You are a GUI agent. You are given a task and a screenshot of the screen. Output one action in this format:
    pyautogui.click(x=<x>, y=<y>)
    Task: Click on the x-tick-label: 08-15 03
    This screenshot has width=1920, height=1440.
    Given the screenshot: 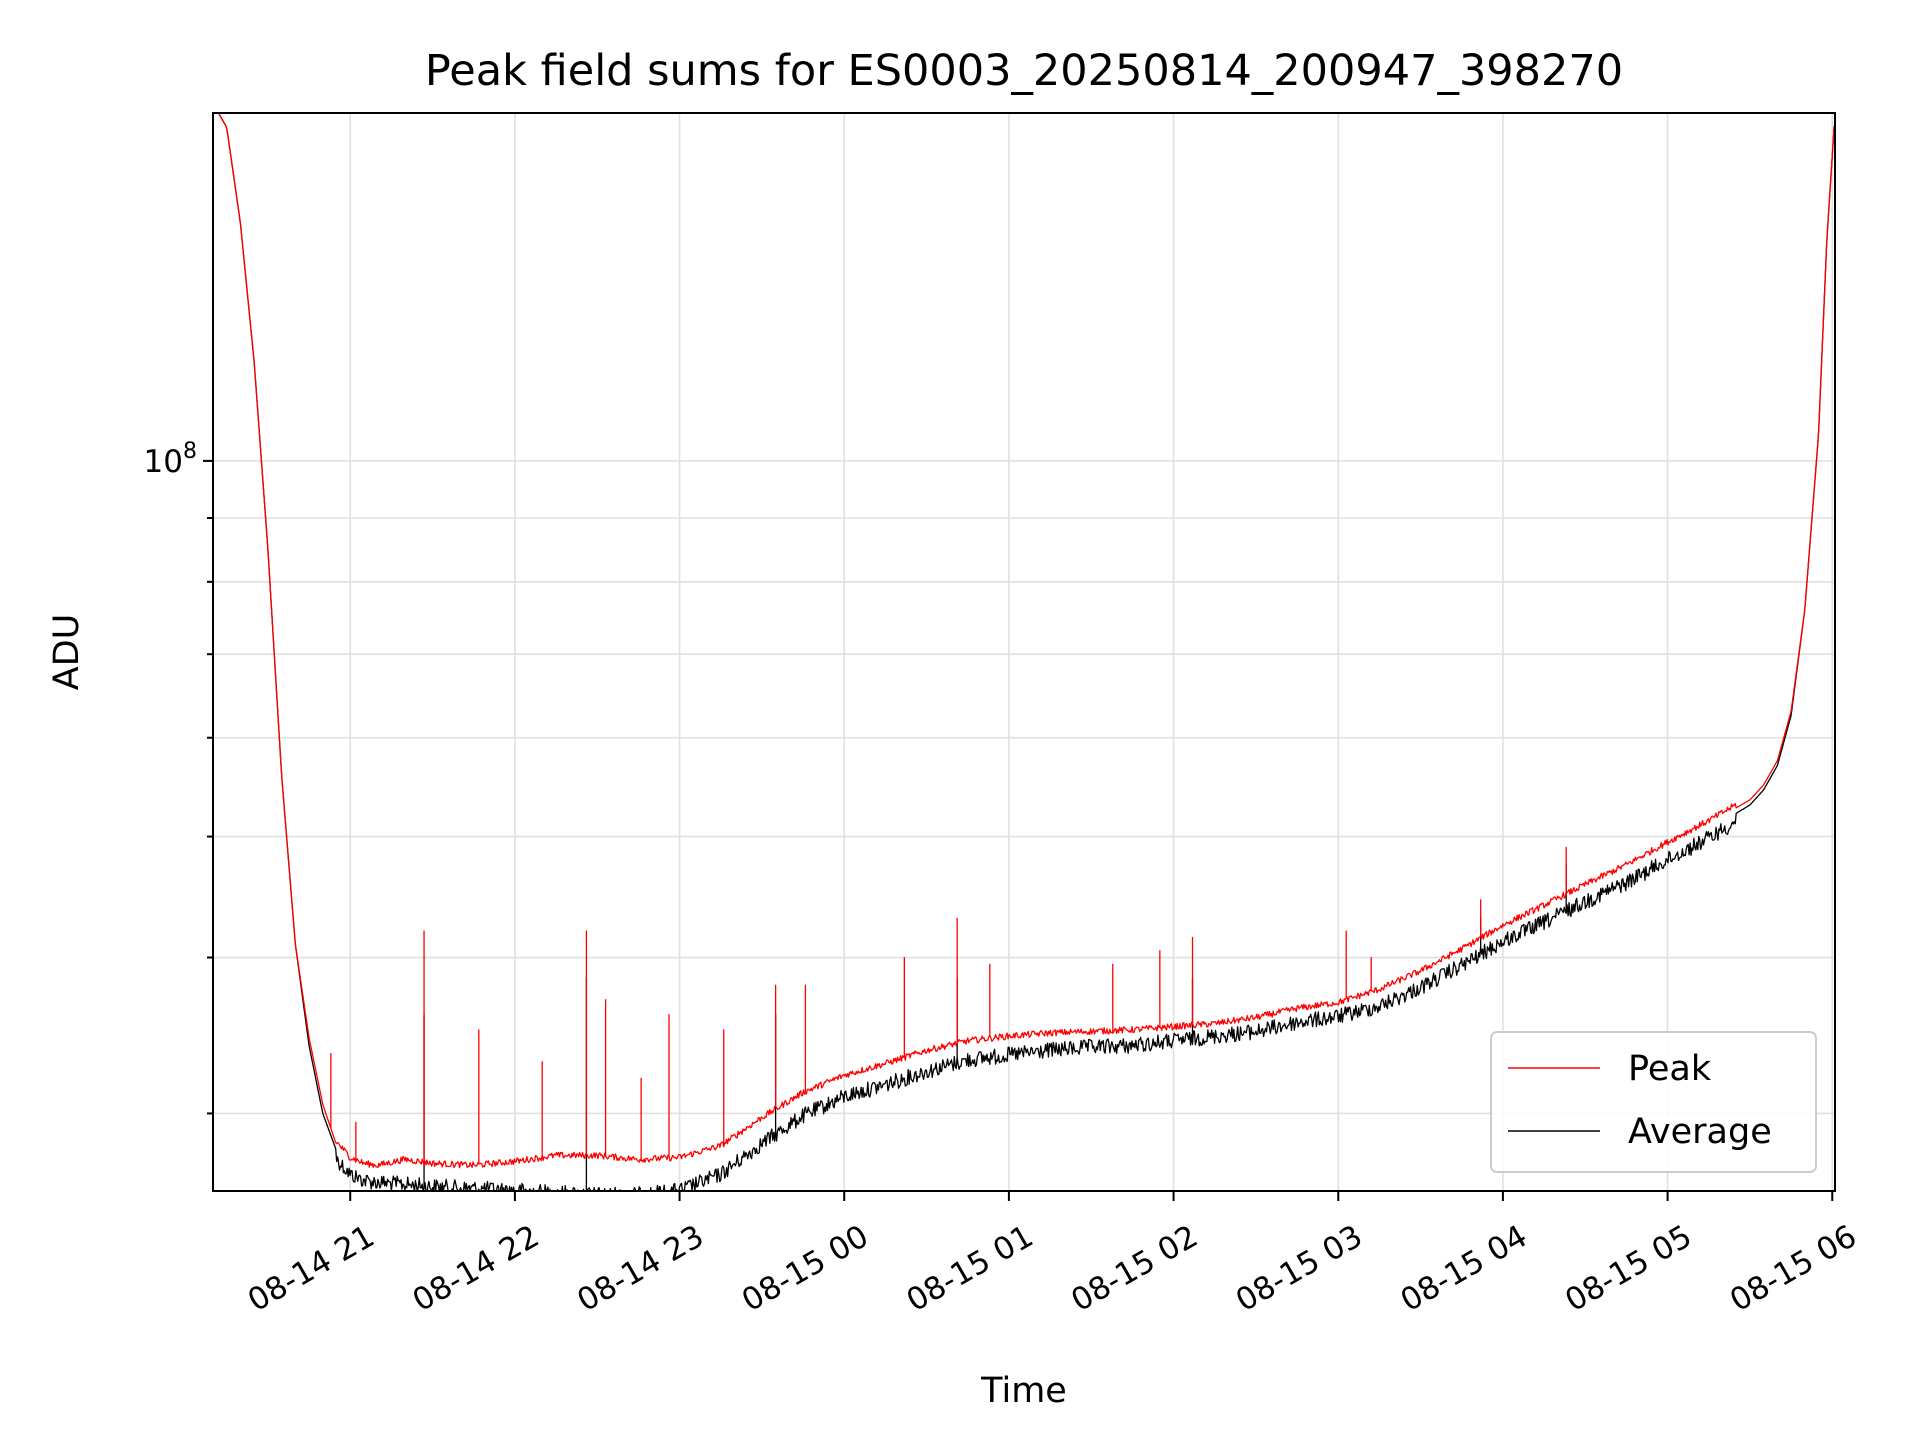 What is the action you would take?
    pyautogui.click(x=1299, y=1268)
    